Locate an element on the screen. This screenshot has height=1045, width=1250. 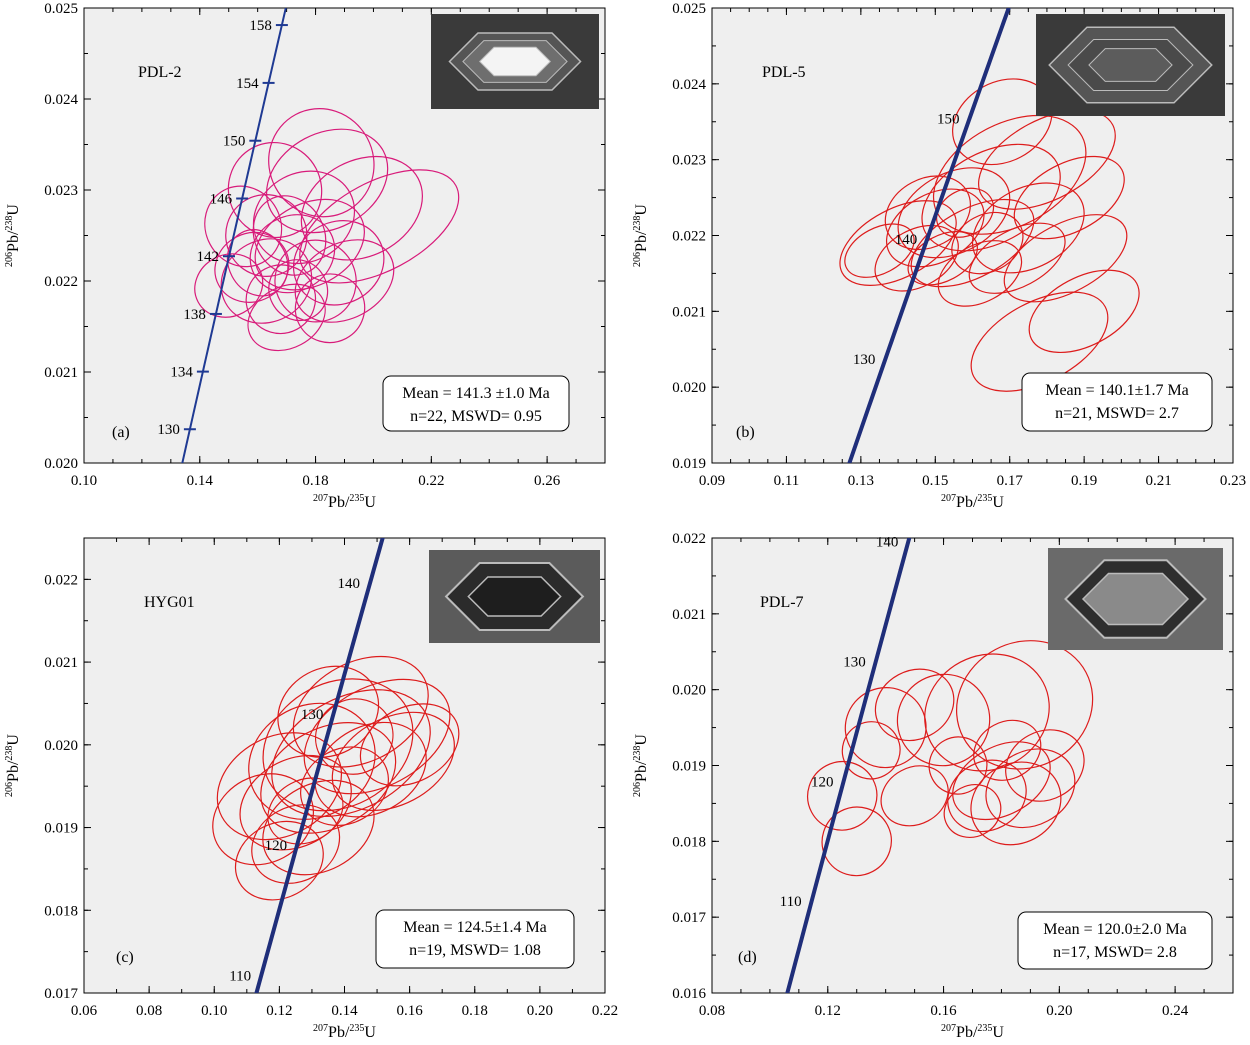
result-n-mswd: n=22, MSWD= 0.95 is located at coordinates (476, 416).